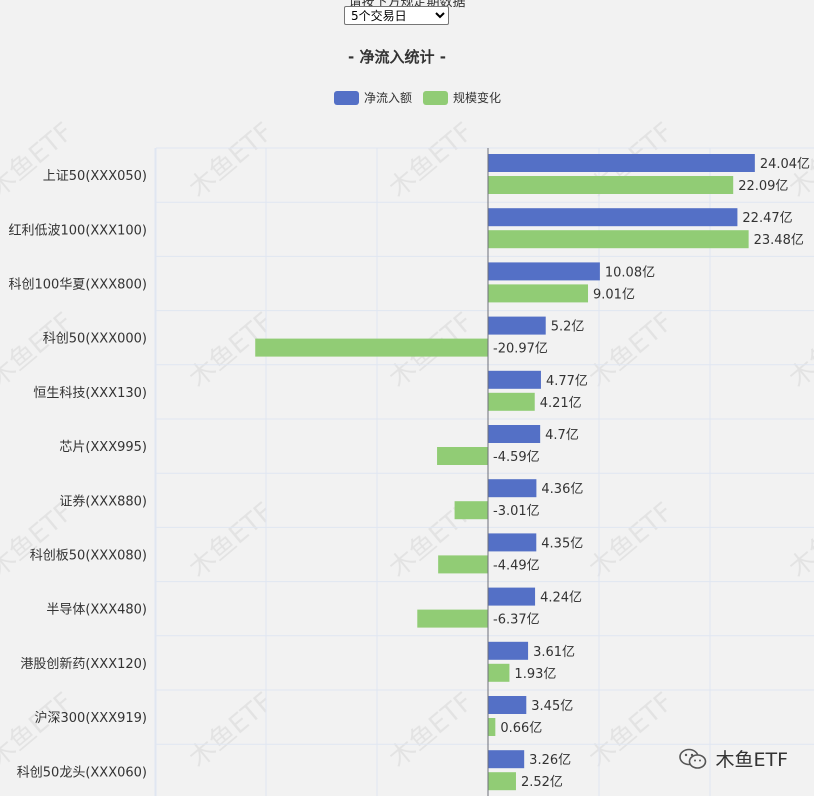  What do you see at coordinates (95, 339) in the screenshot?
I see `category-label: 科创50(XXX000)` at bounding box center [95, 339].